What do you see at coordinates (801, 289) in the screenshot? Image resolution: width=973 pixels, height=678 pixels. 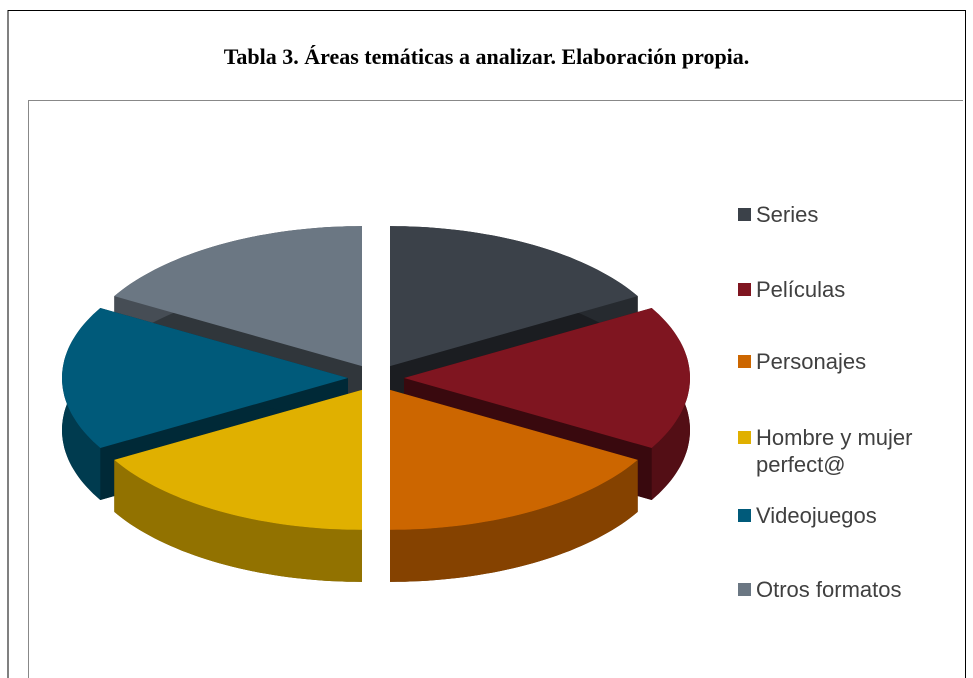 I see `legend-label: Películas` at bounding box center [801, 289].